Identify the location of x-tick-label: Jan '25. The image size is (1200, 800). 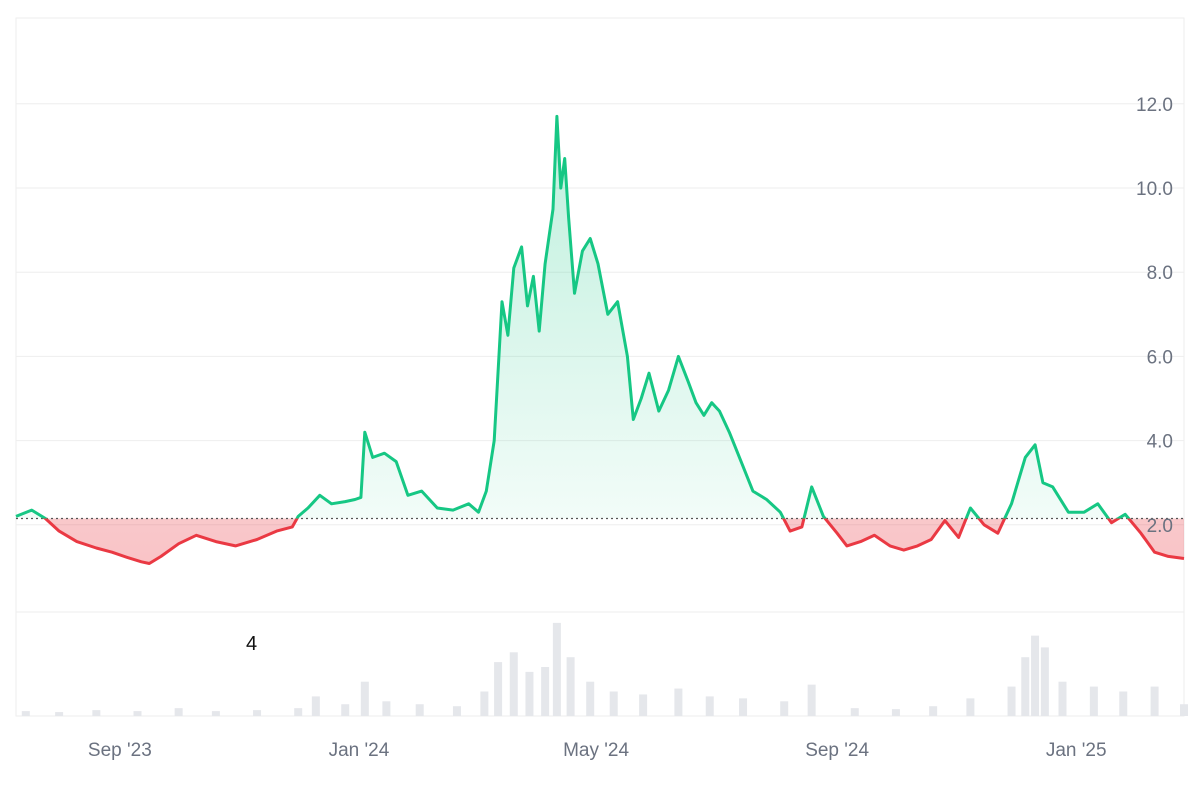
(1076, 750).